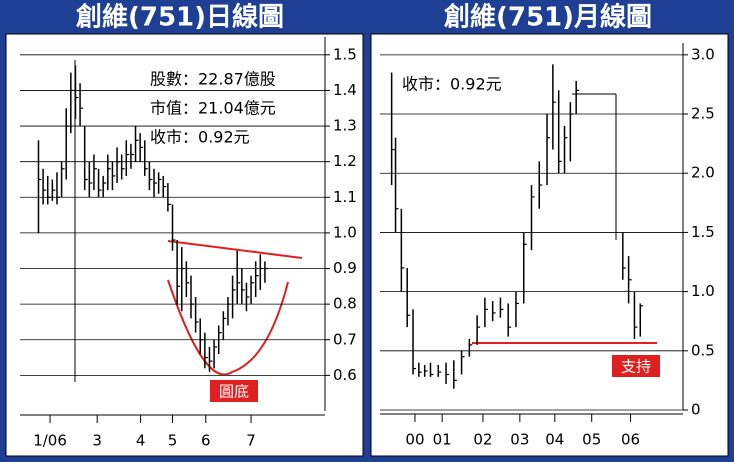  I want to click on y-tick-label: 0, so click(696, 410).